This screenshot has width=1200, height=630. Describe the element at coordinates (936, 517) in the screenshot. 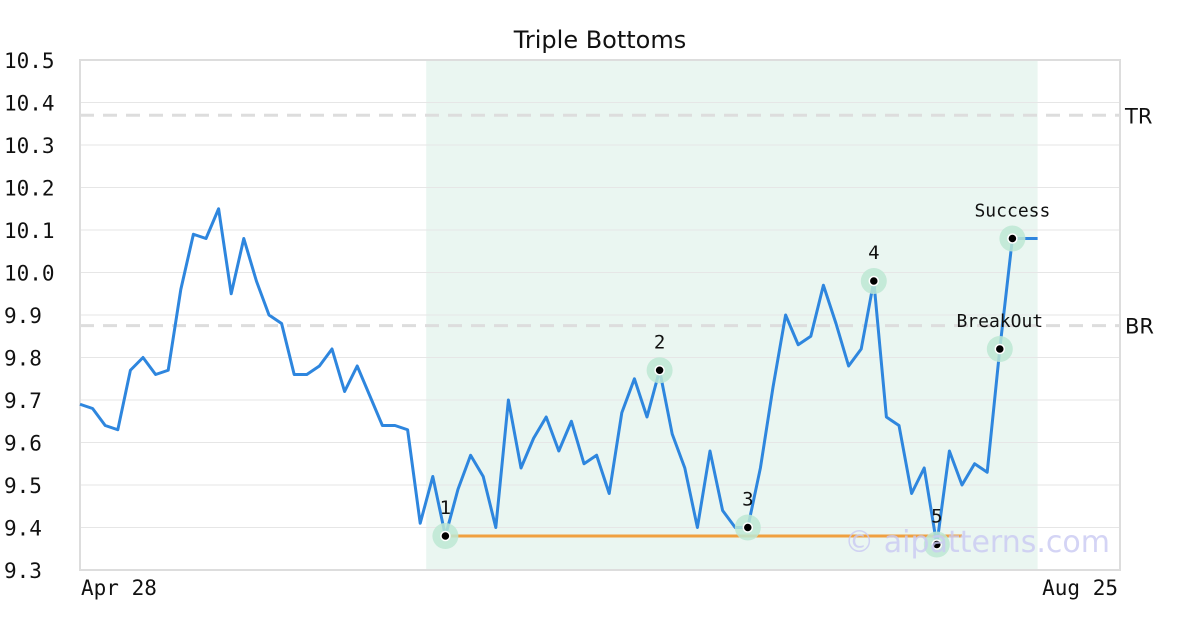

I see `point-label: 5` at that location.